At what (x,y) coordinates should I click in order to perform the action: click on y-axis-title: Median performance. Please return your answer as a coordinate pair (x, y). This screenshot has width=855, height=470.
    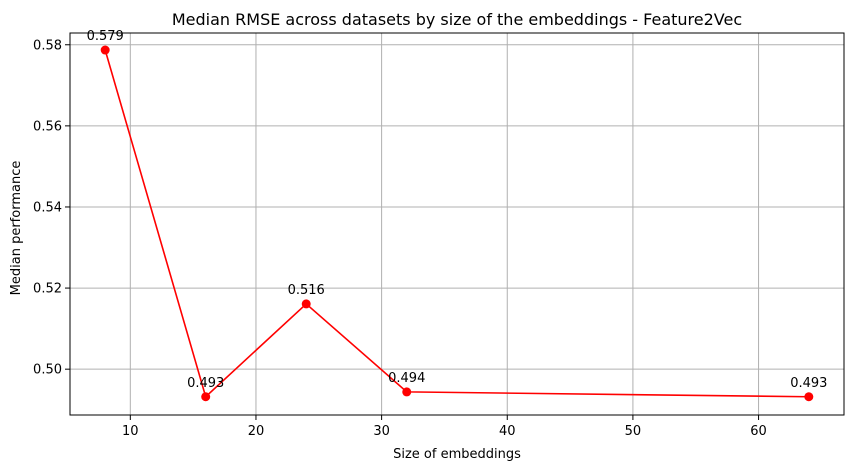
    Looking at the image, I should click on (16, 228).